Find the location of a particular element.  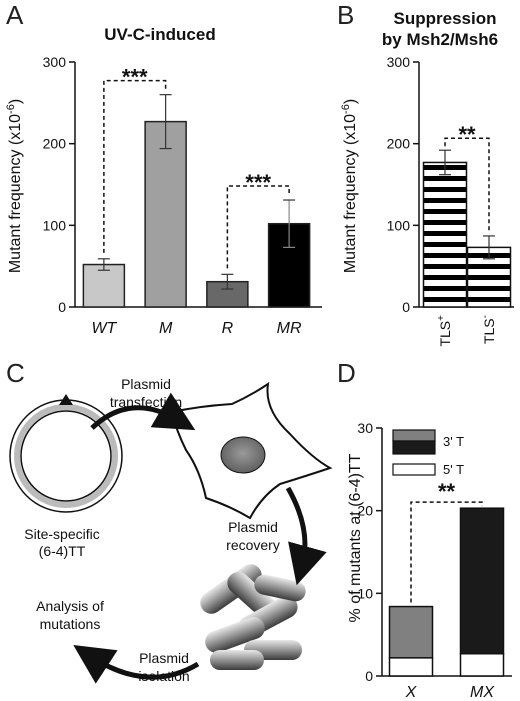

arrow-recovery-icon is located at coordinates (306, 536).